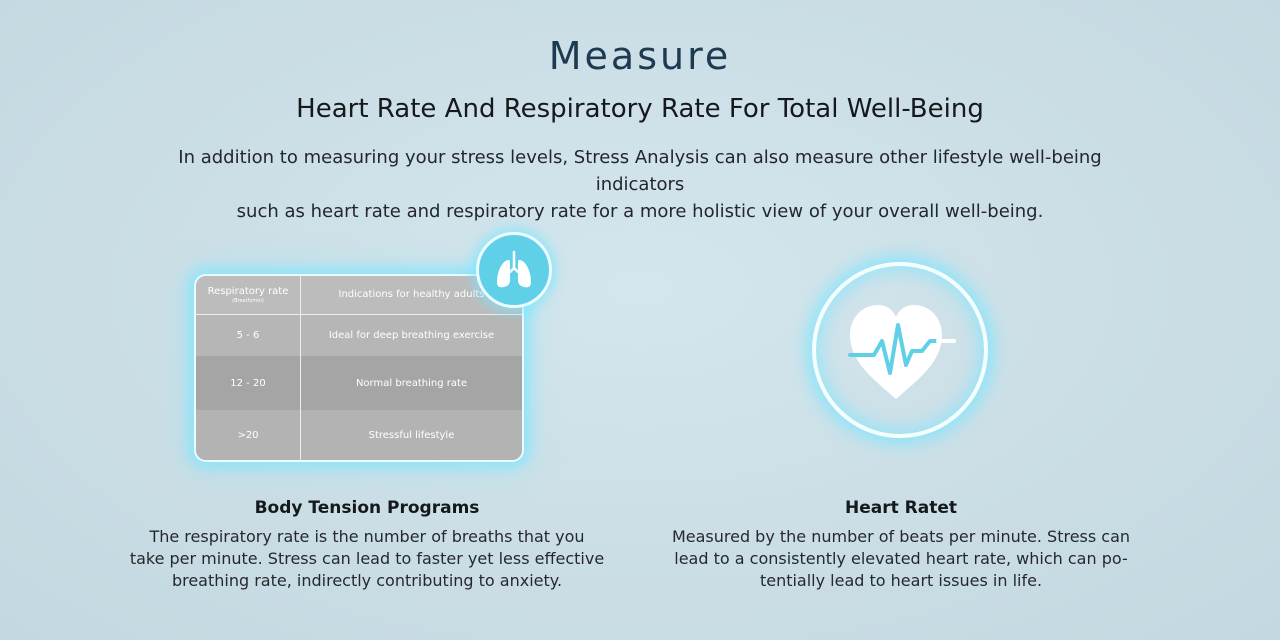 This screenshot has width=1280, height=640. What do you see at coordinates (411, 435) in the screenshot?
I see `table-cell-indication: Stressful lifestyle` at bounding box center [411, 435].